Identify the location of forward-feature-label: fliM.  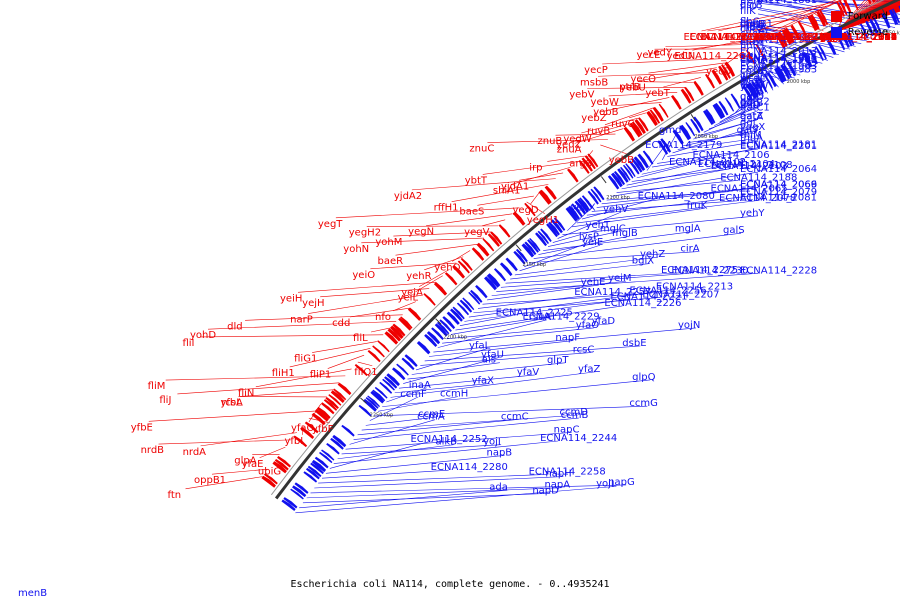
(157, 386).